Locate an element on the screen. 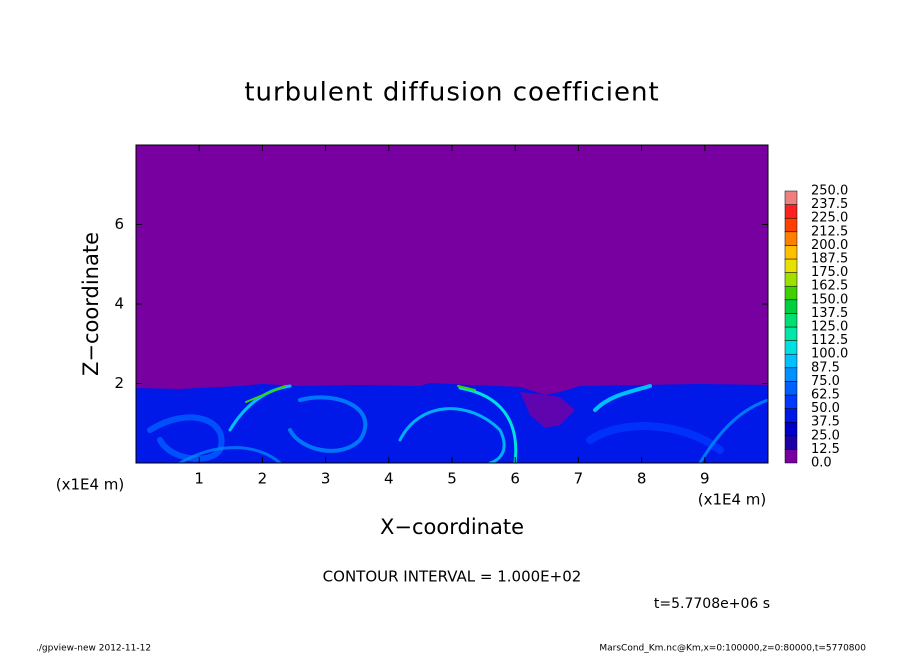 The height and width of the screenshot is (654, 904). x-tick-label: 2 is located at coordinates (263, 479).